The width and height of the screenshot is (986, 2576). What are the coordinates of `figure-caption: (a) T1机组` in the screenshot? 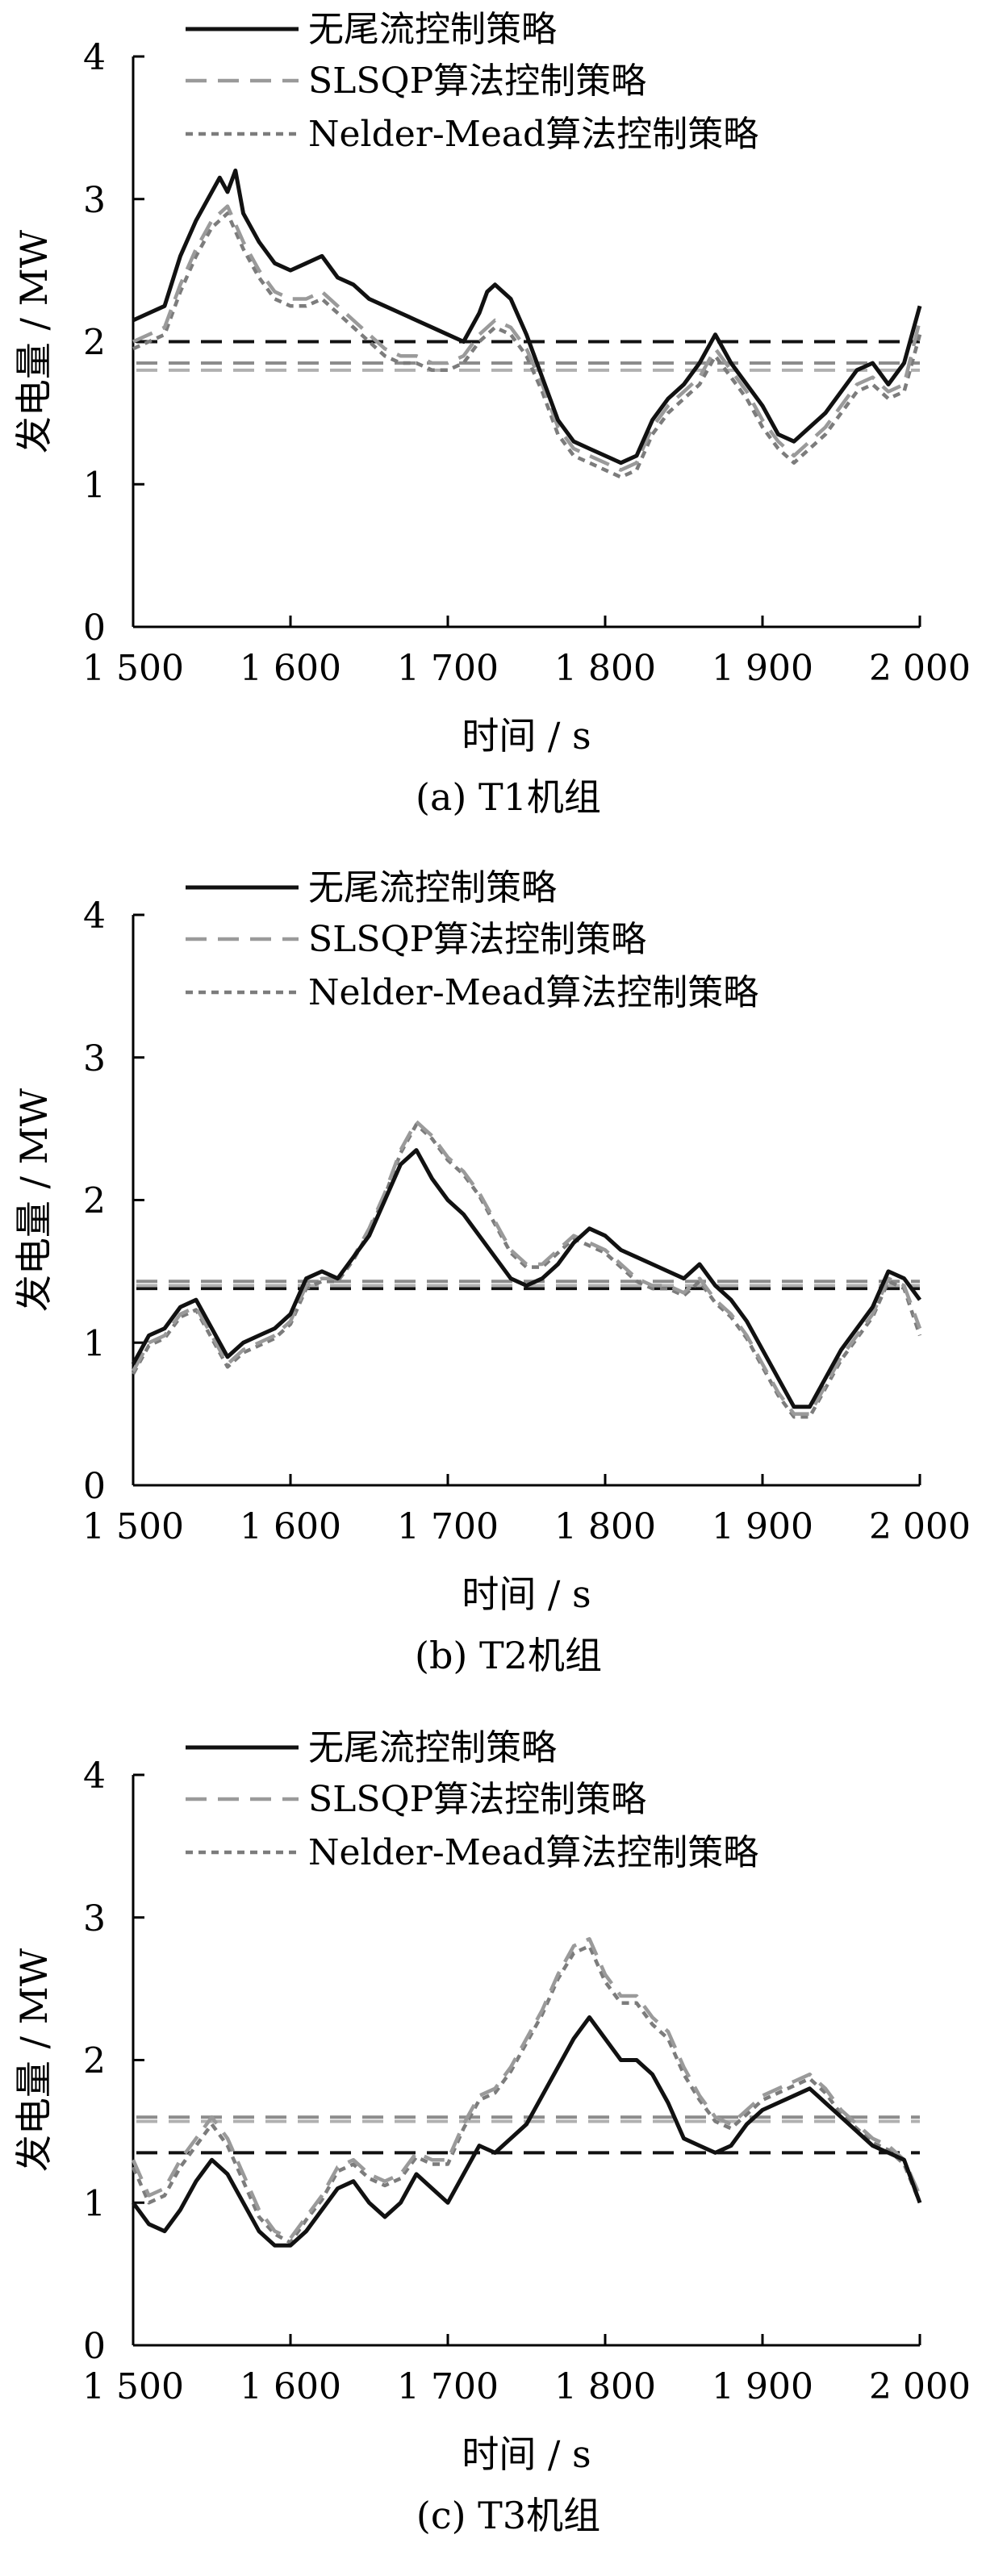 It's located at (508, 797).